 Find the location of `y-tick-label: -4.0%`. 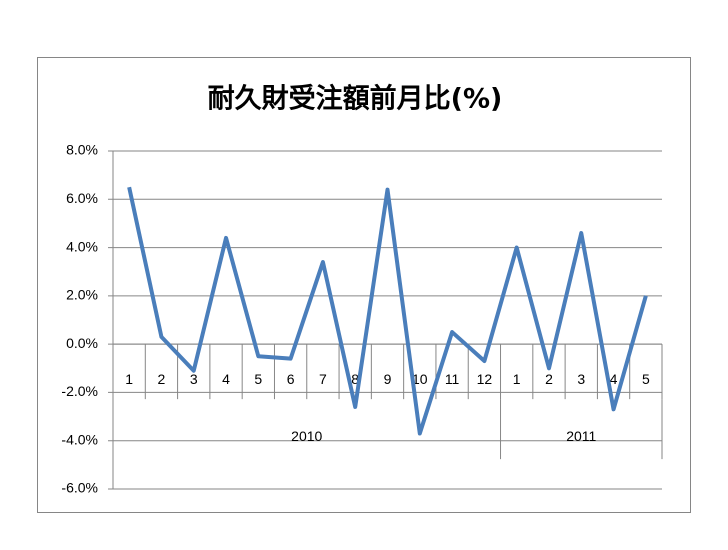

y-tick-label: -4.0% is located at coordinates (79, 439).